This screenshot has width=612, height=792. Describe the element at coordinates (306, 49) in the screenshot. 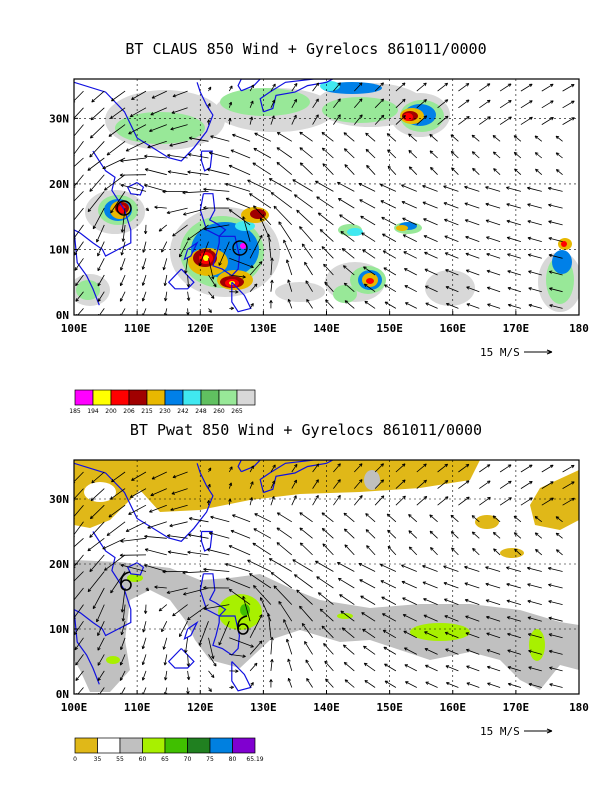

I see `claus-panel-title: BT CLAUS 850 Wind + Gyrelocs 861011/0000` at that location.